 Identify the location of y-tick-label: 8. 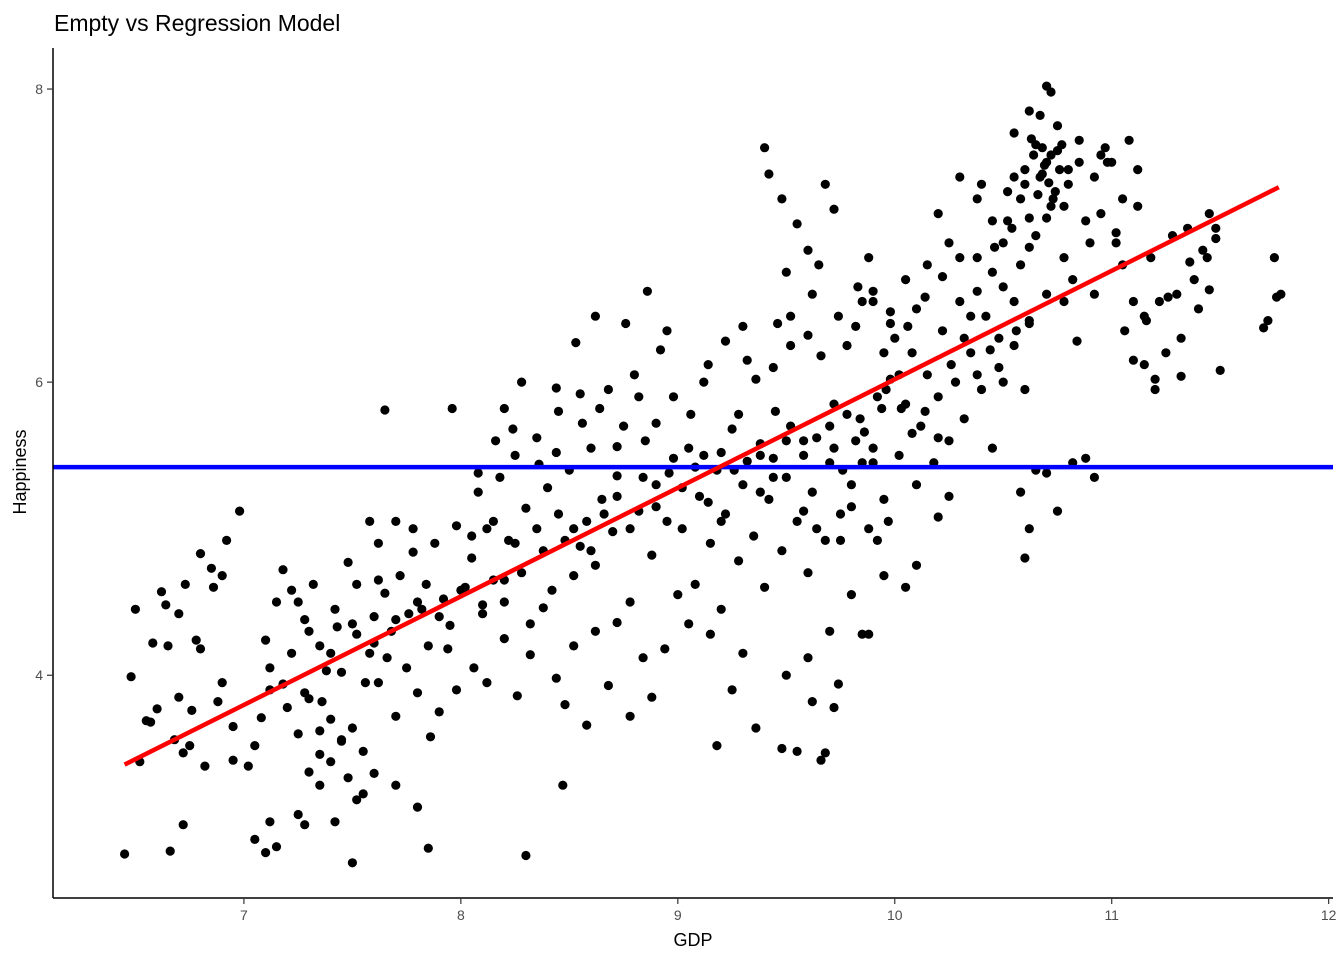
(39, 89).